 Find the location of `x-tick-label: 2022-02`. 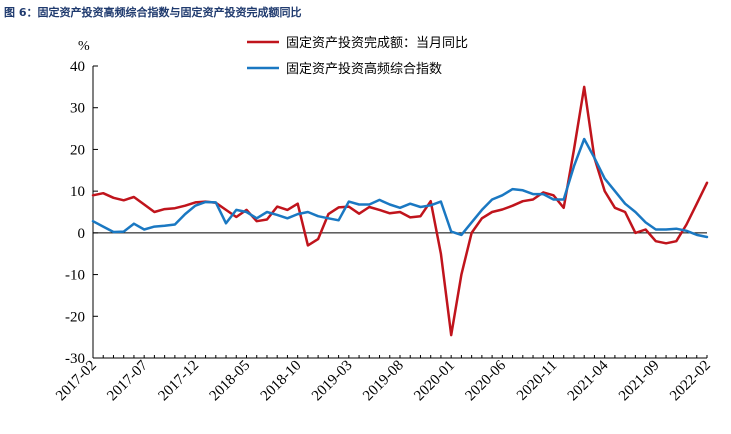

x-tick-label: 2022-02 is located at coordinates (690, 381).